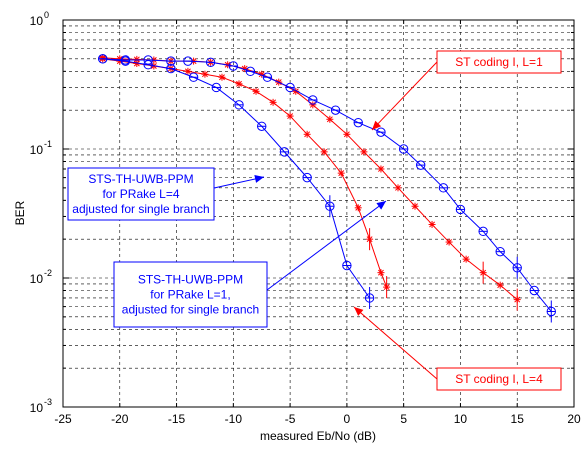  I want to click on x-tick-label: 5, so click(403, 419).